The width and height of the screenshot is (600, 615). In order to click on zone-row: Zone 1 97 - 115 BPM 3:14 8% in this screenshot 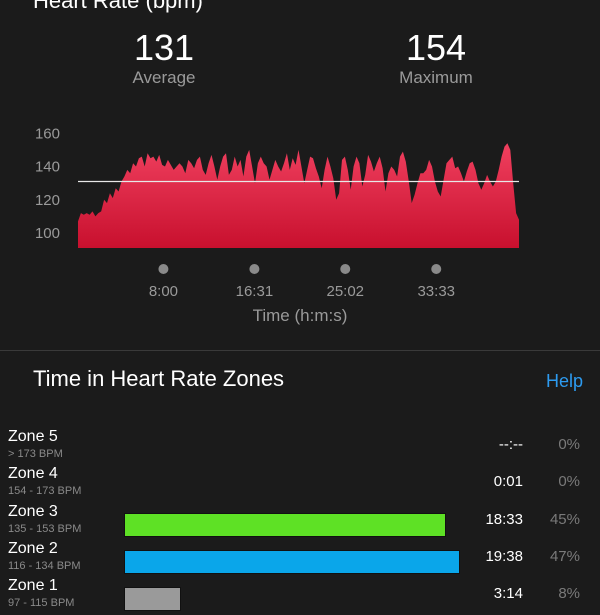, I will do `click(300, 596)`.